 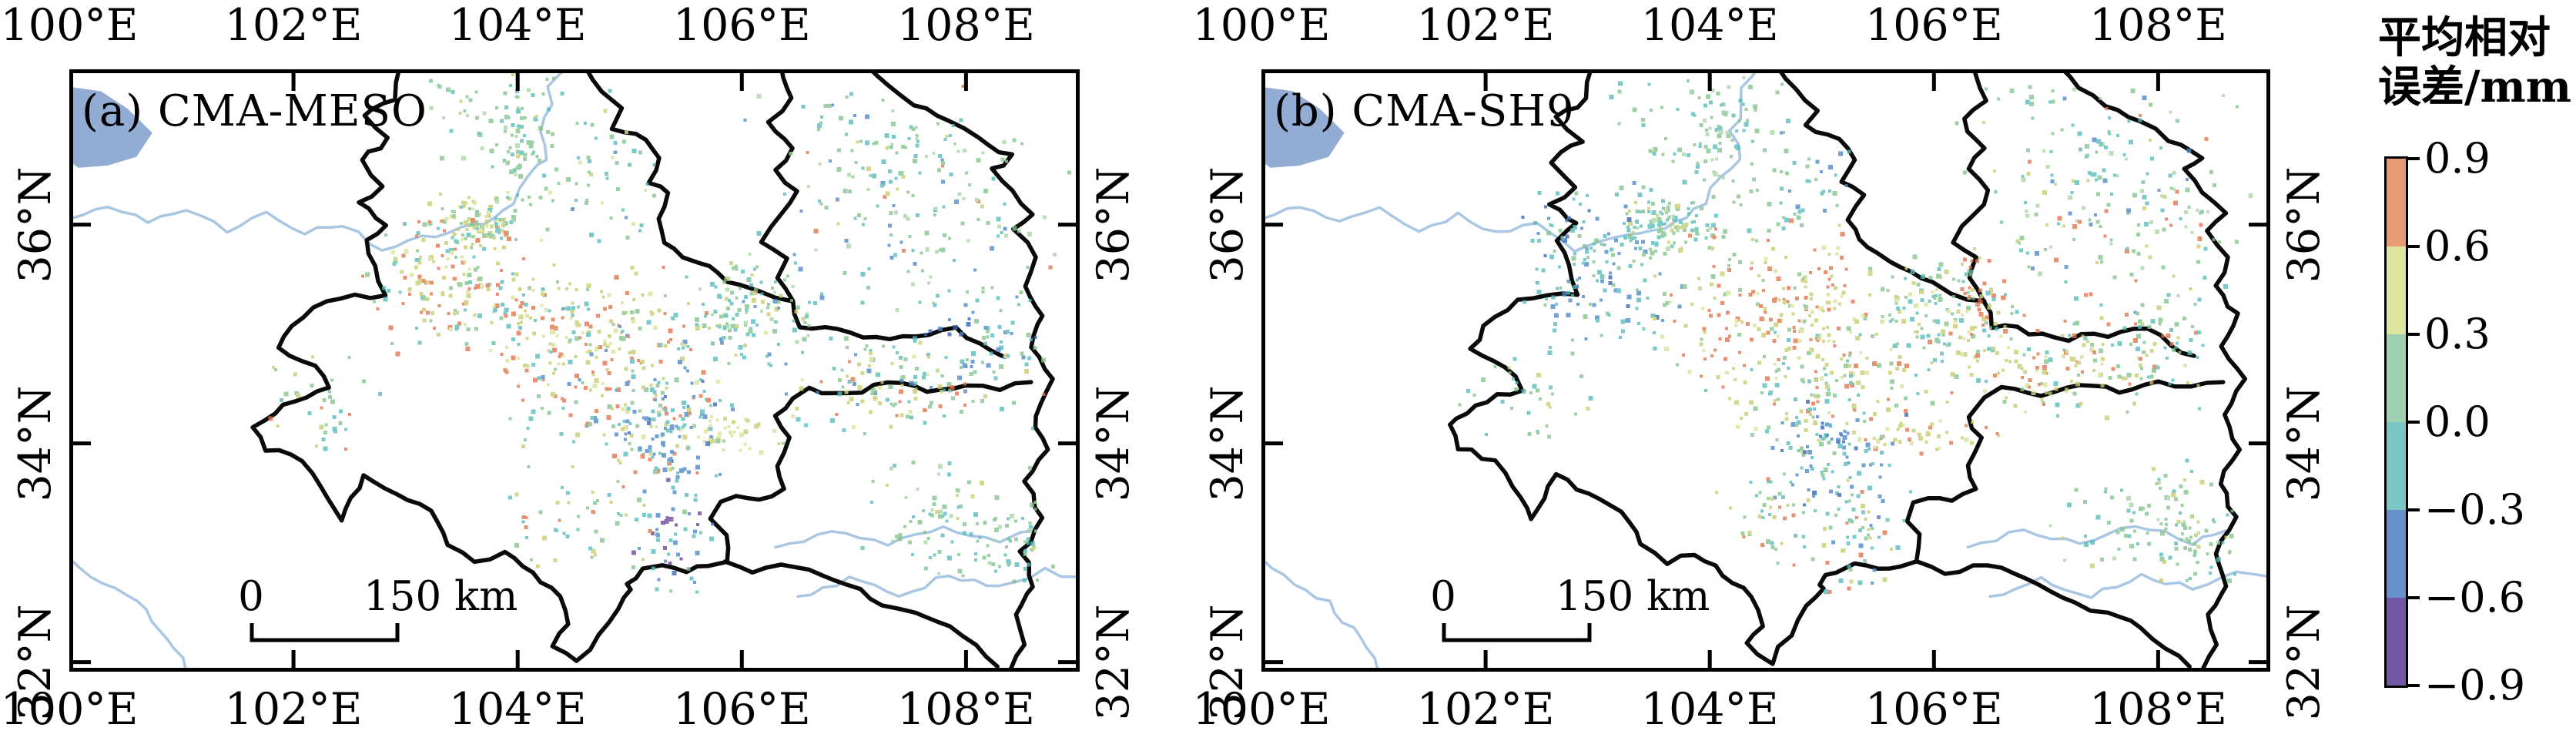 I want to click on lon-tick-label-bottom-b: 102°E, so click(x=1485, y=710).